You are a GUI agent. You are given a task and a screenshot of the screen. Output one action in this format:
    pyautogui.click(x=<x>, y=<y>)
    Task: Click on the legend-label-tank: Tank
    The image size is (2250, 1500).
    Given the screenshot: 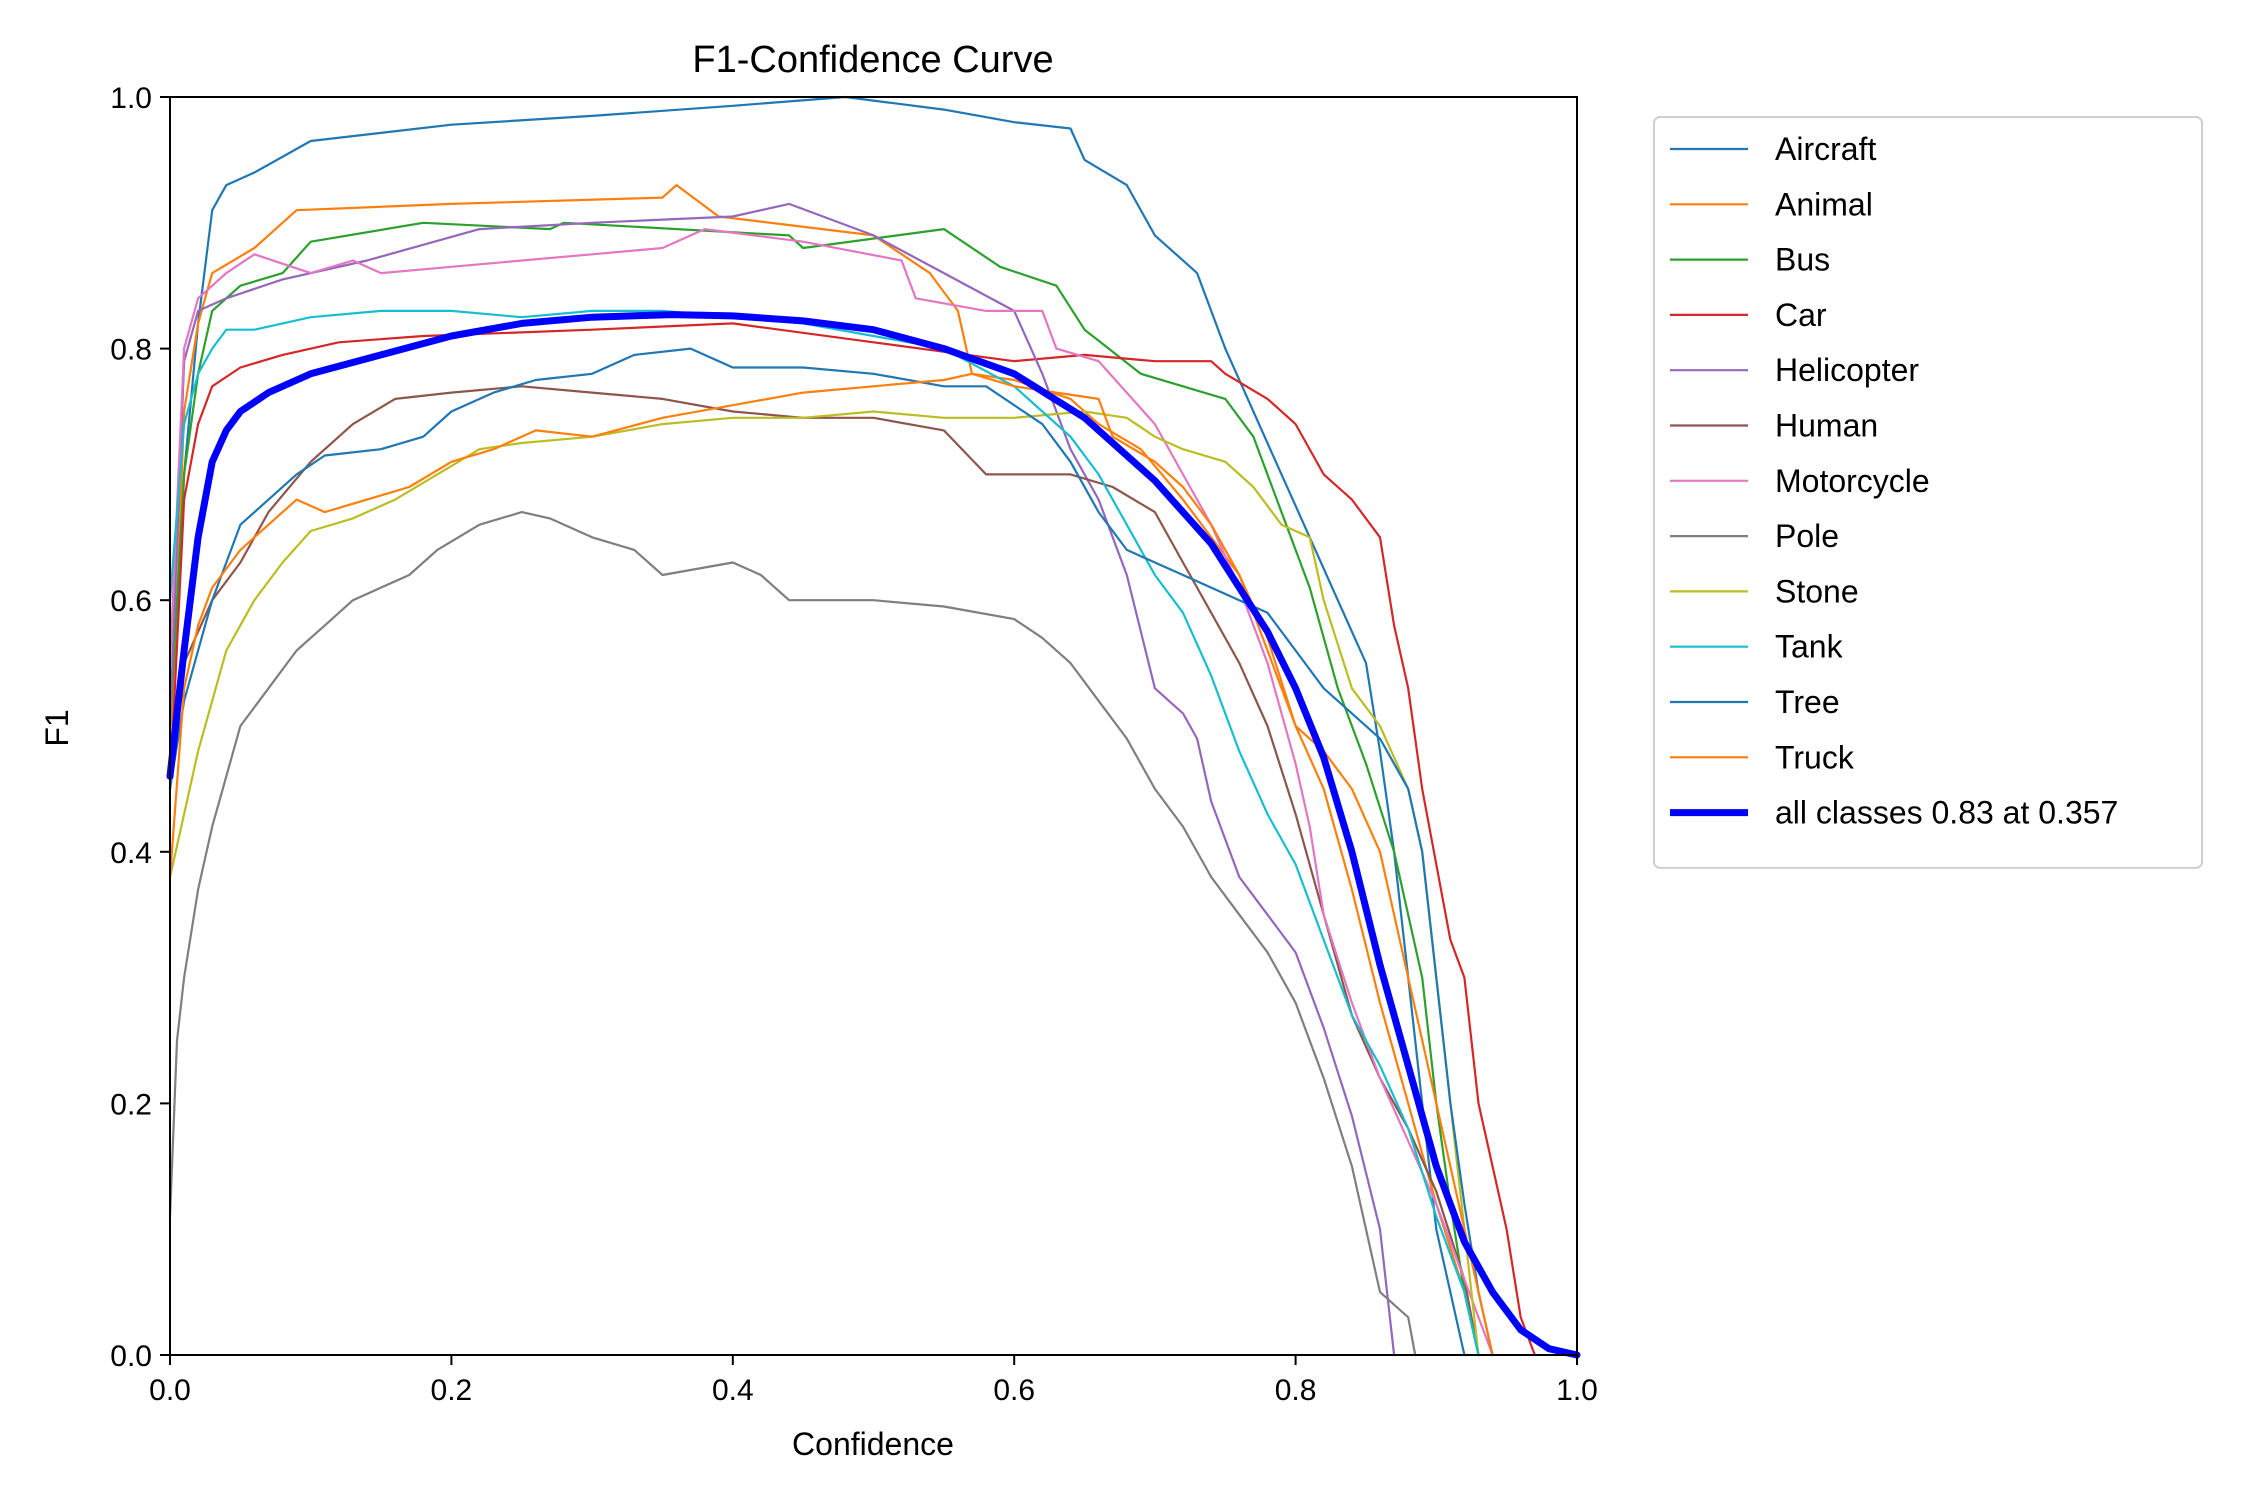 What is the action you would take?
    pyautogui.click(x=1809, y=647)
    